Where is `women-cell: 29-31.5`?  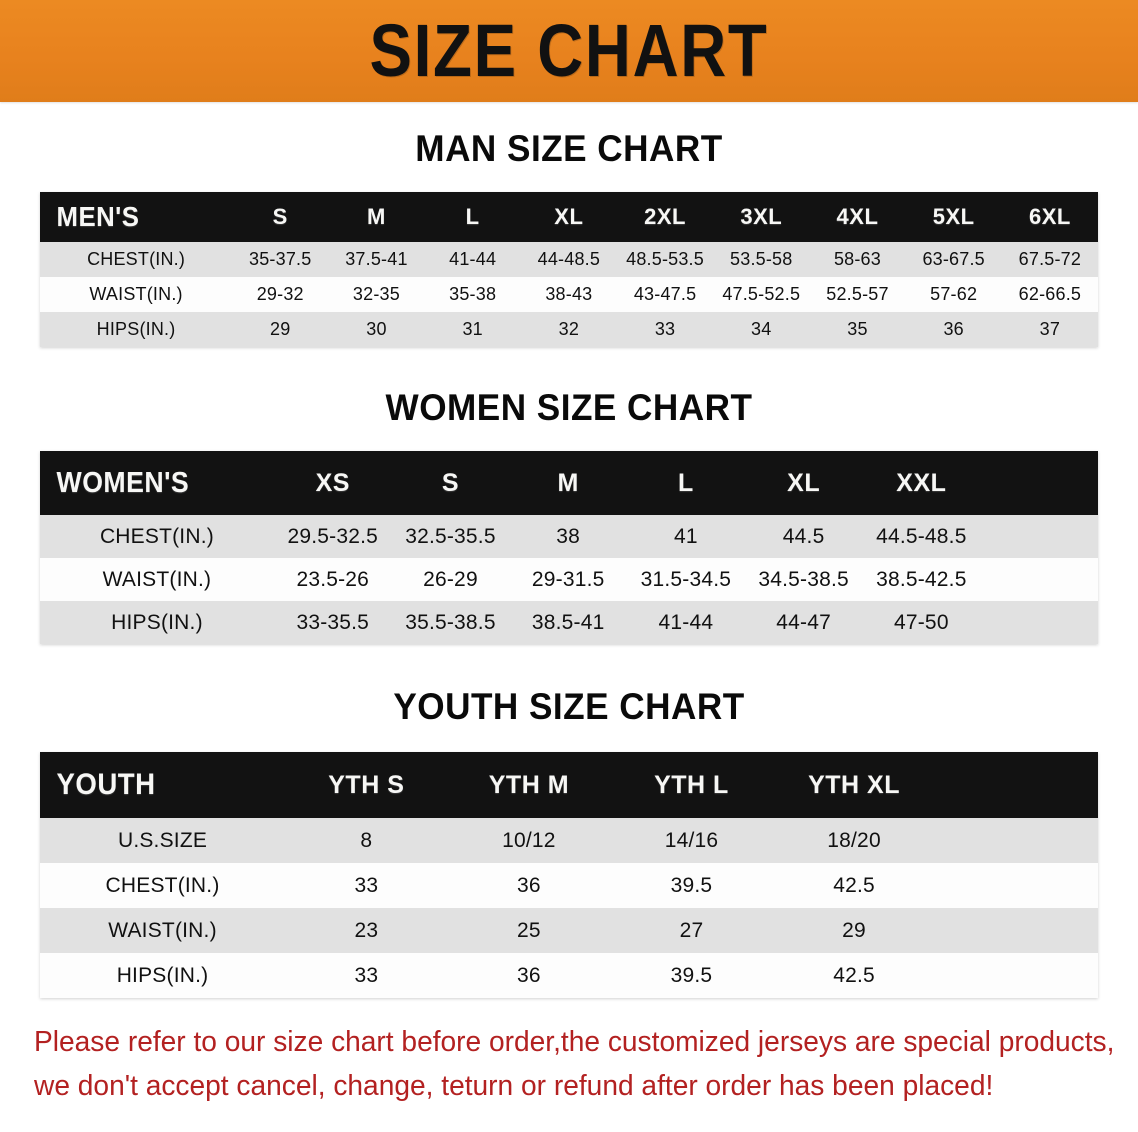
women-cell: 29-31.5 is located at coordinates (568, 579).